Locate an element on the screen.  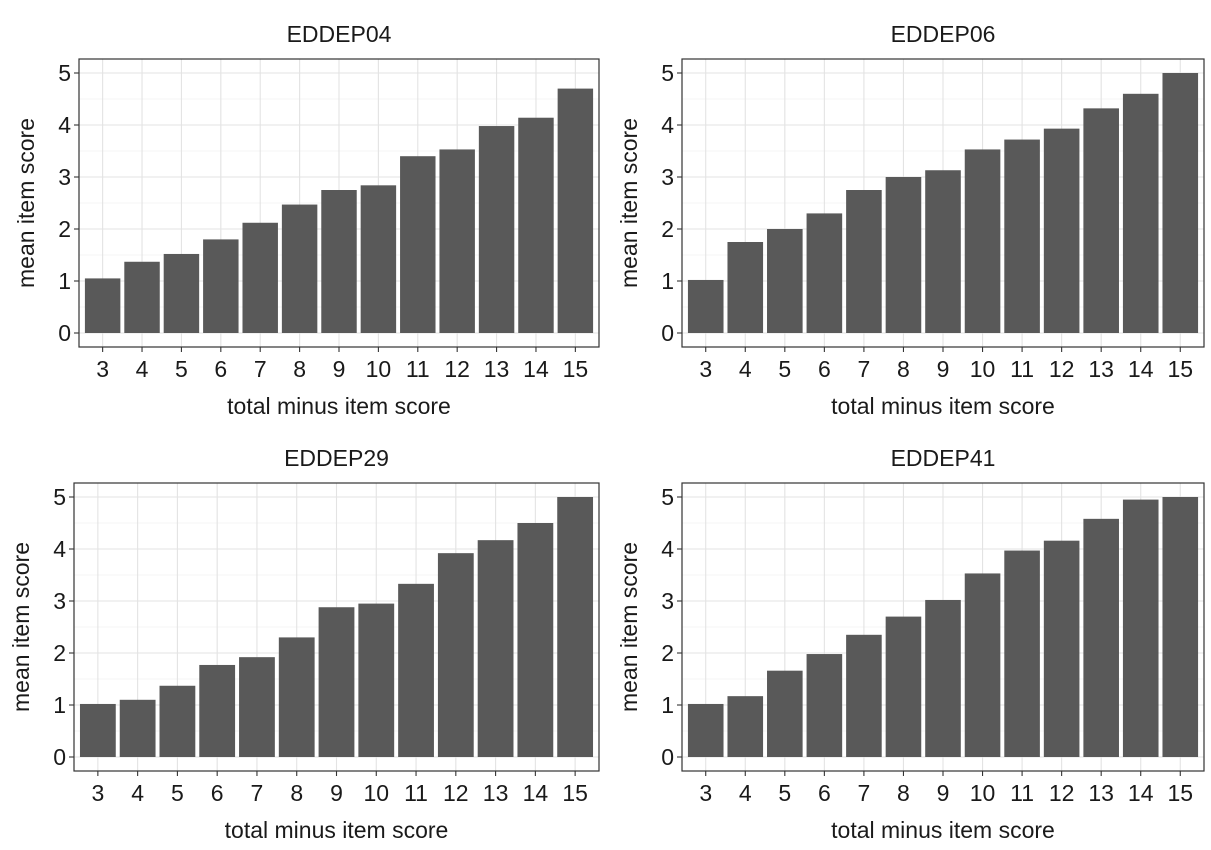
chart-title: EDDEP41 is located at coordinates (943, 458).